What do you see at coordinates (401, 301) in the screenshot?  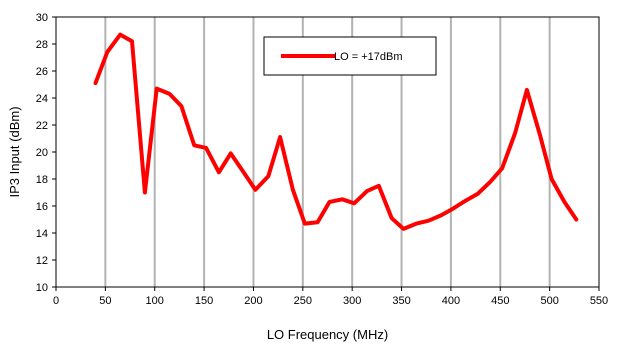 I see `x-tick-label: 350` at bounding box center [401, 301].